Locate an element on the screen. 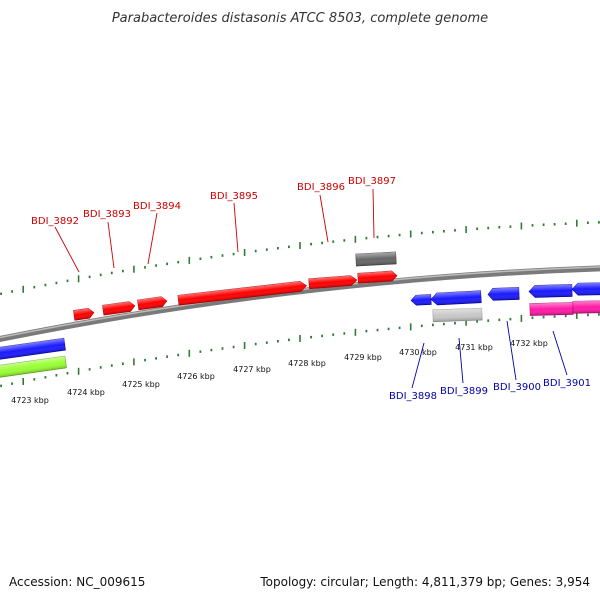 This screenshot has width=600, height=600. scale-label: 4725 kbp is located at coordinates (141, 384).